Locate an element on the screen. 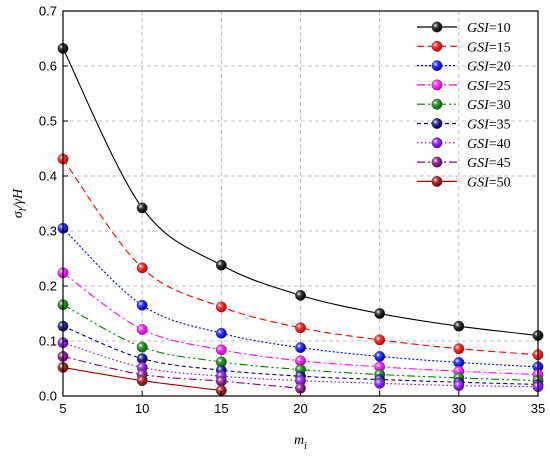 This screenshot has width=550, height=459. legend-label: GSI=15 is located at coordinates (489, 47).